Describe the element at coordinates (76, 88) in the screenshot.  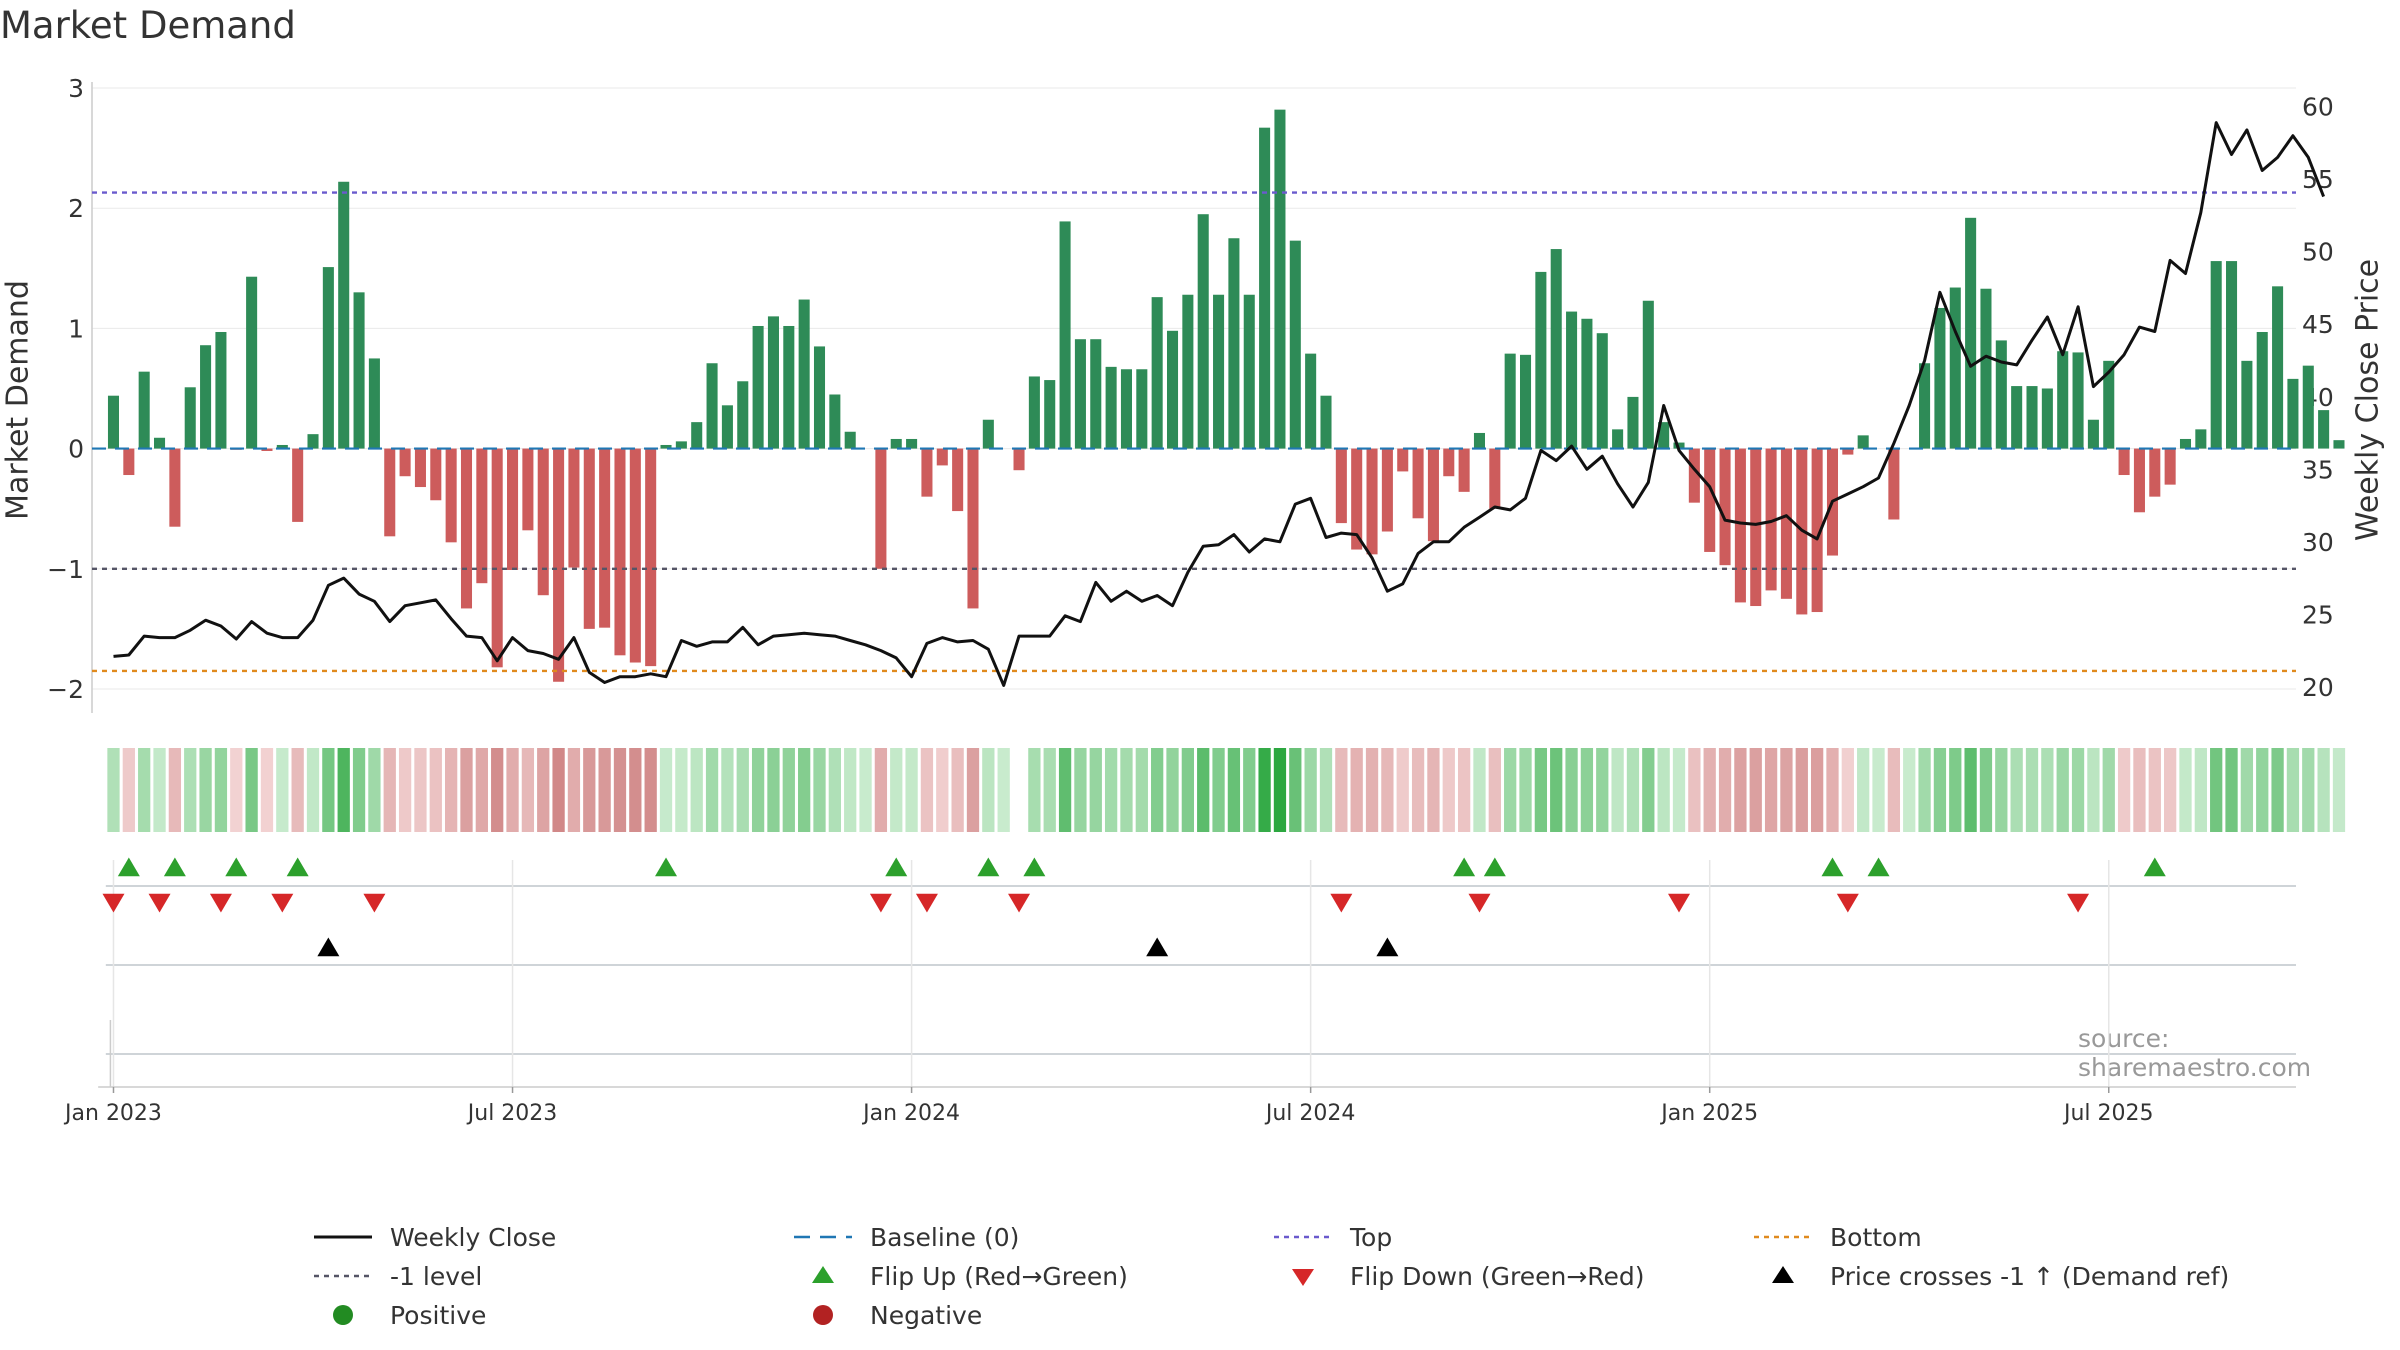
I see `y-tick-label: 3` at that location.